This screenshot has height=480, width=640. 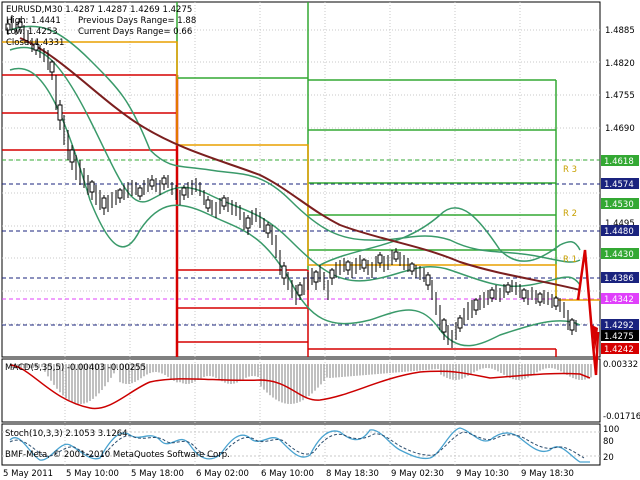 What do you see at coordinates (135, 32) in the screenshot?
I see `current-range: Current Days Range= 0.66` at bounding box center [135, 32].